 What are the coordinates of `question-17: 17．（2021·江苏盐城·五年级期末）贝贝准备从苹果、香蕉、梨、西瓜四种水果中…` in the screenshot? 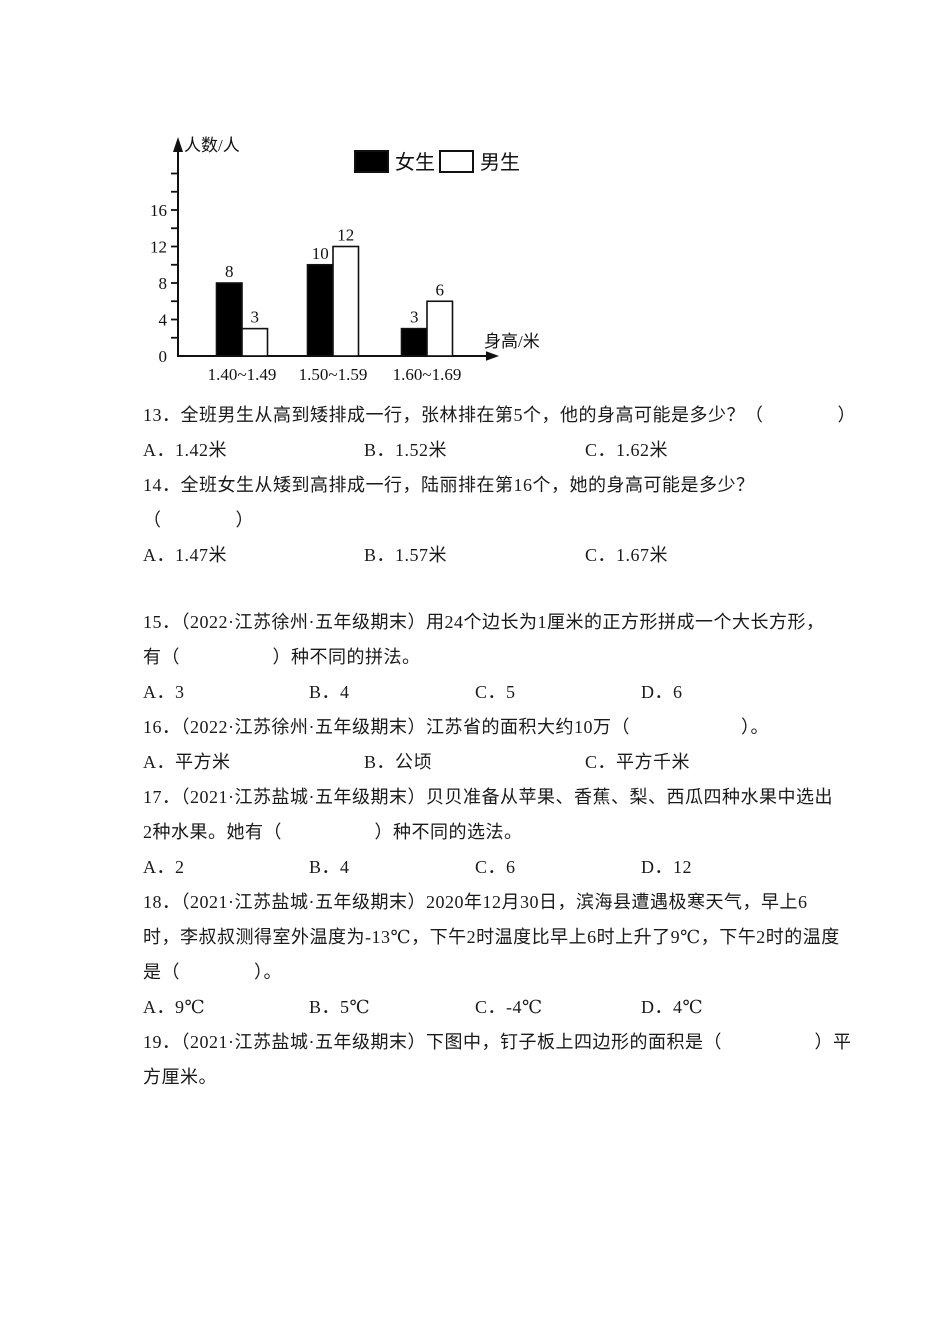 It's located at (498, 832).